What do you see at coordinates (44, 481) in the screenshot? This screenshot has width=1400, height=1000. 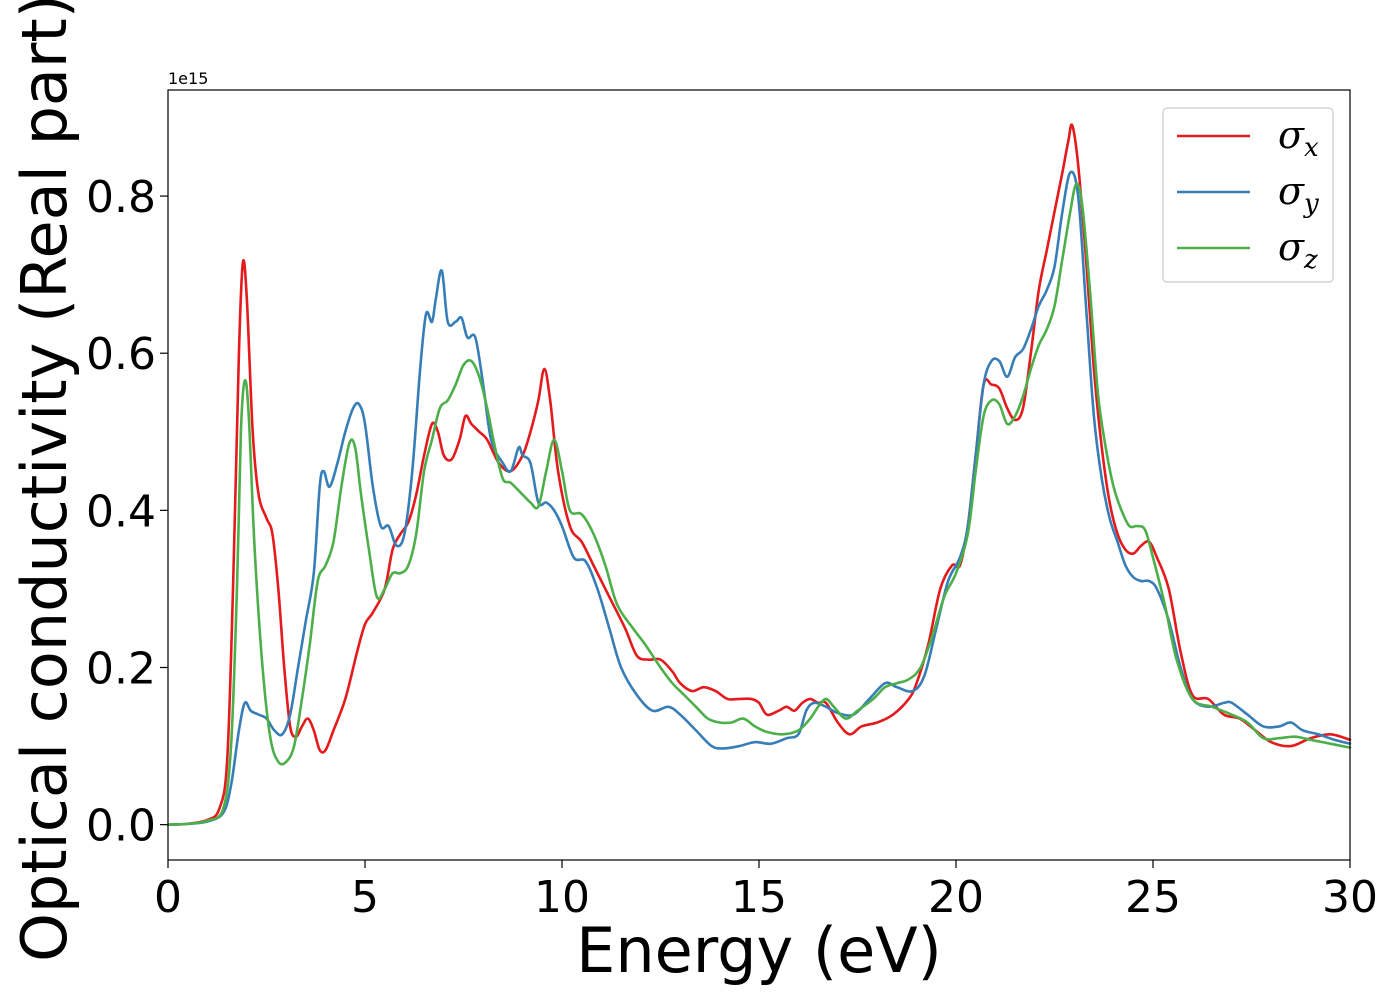 I see `y-axis-label: Optical conductivity (Real part)` at bounding box center [44, 481].